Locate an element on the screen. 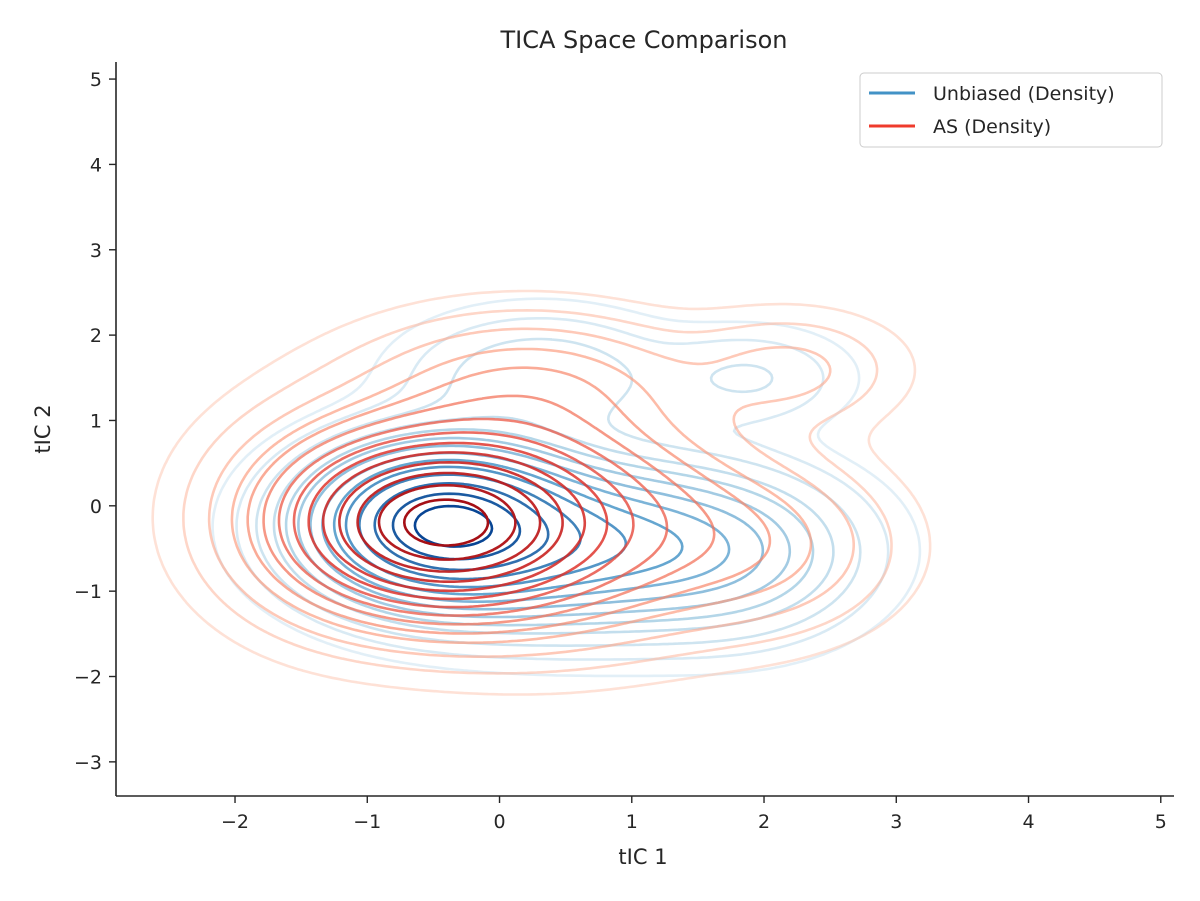  y-tick-label: −3 is located at coordinates (88, 763).